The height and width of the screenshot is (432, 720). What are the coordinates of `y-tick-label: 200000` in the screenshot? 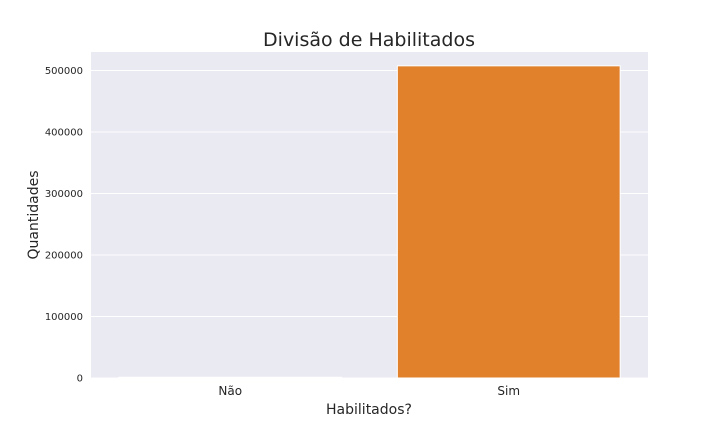 It's located at (64, 255).